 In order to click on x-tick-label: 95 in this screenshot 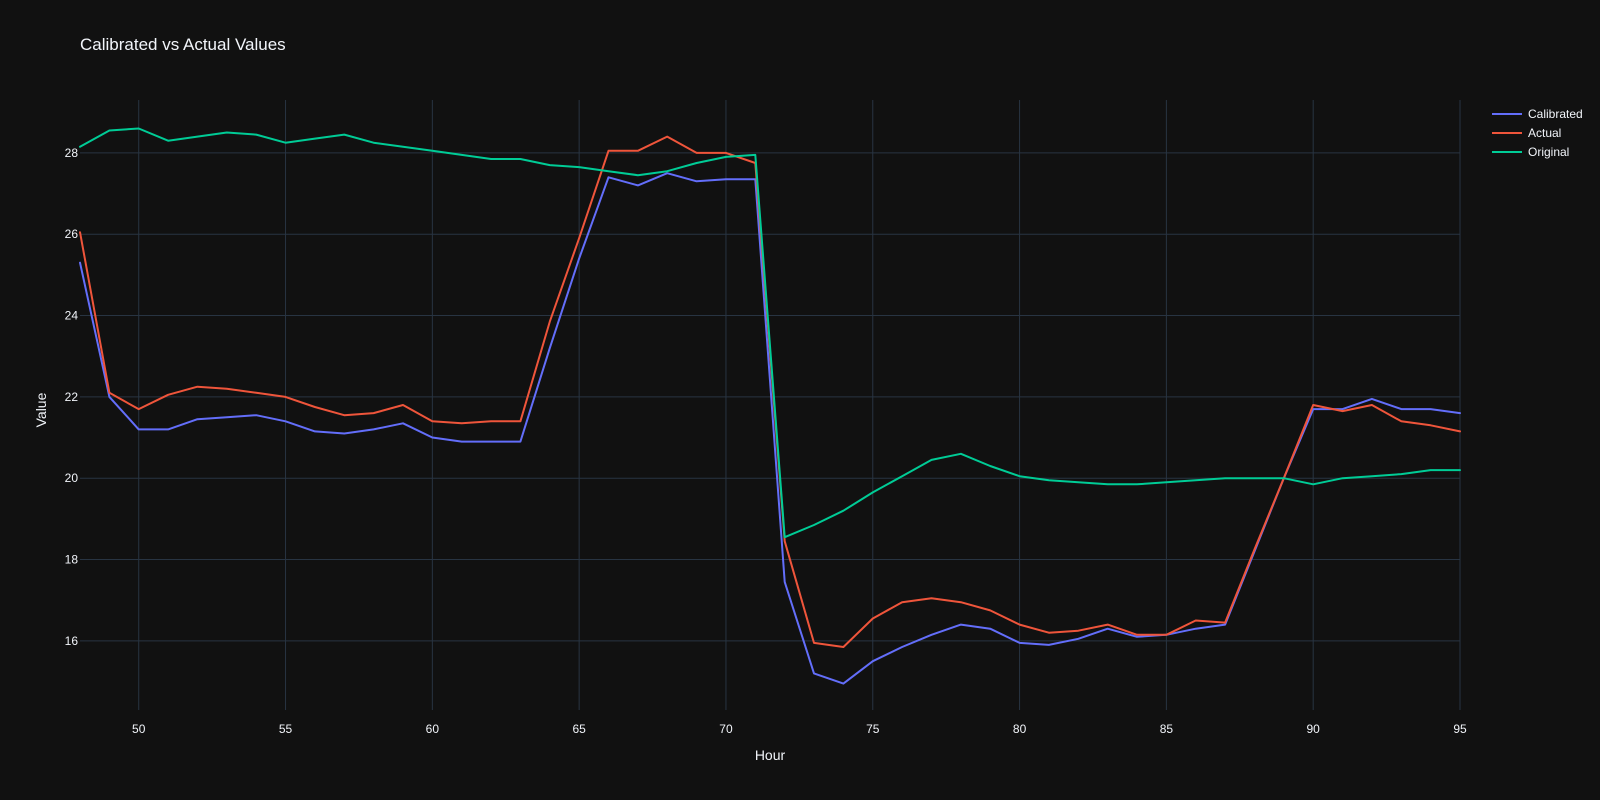, I will do `click(1460, 729)`.